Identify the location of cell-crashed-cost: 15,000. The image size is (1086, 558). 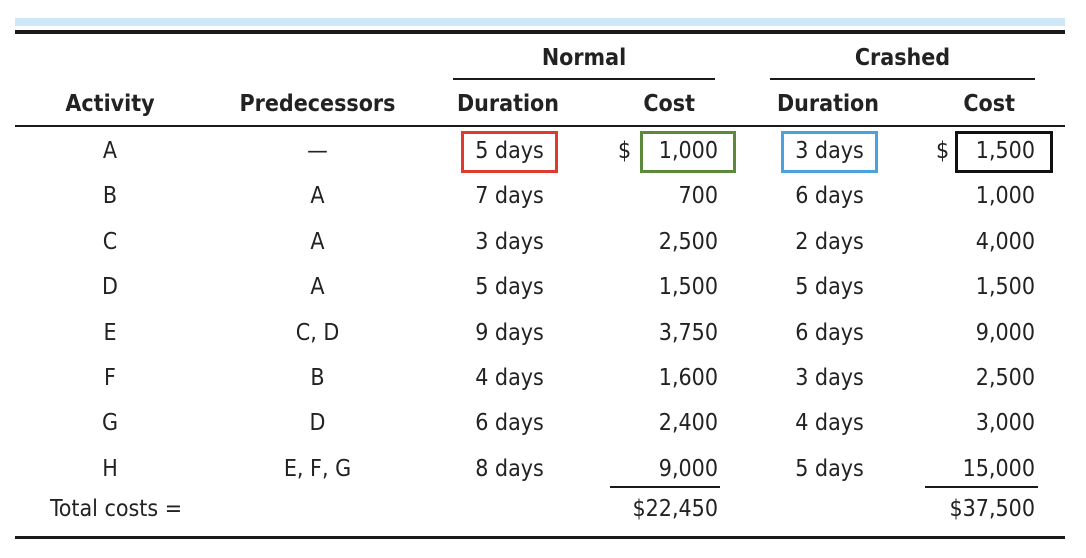
(998, 468).